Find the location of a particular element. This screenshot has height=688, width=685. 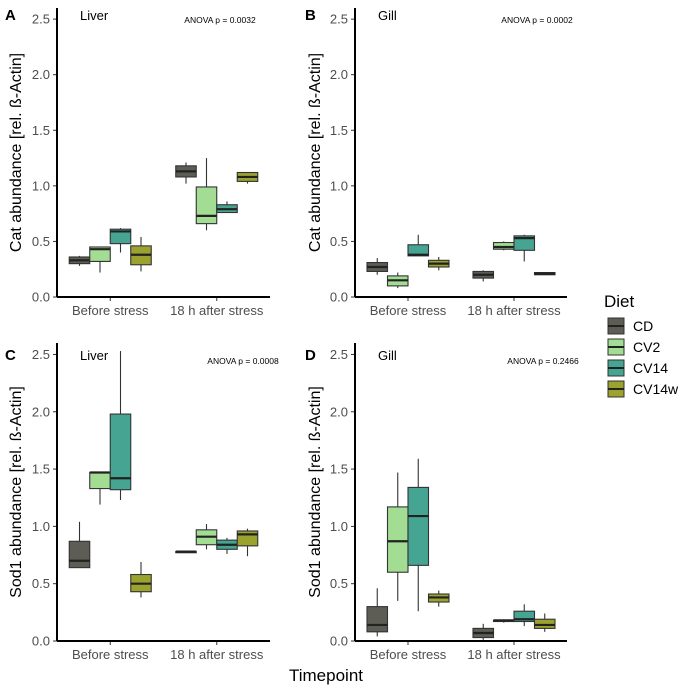

panel-letter: B is located at coordinates (310, 15).